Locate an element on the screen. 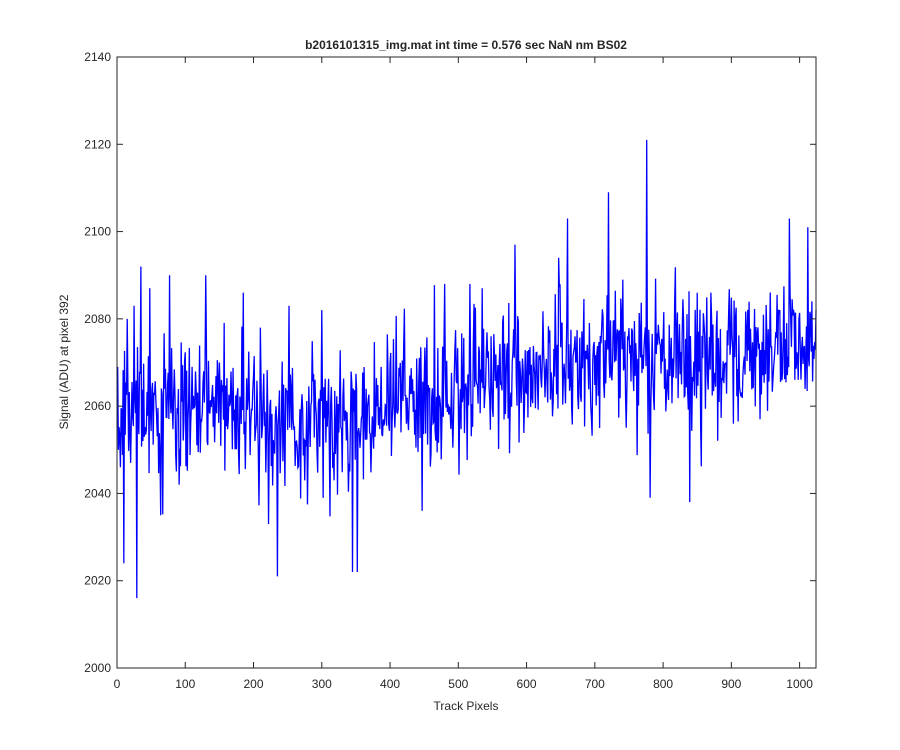 This screenshot has width=900, height=750. x-tick-label: 900 is located at coordinates (731, 684).